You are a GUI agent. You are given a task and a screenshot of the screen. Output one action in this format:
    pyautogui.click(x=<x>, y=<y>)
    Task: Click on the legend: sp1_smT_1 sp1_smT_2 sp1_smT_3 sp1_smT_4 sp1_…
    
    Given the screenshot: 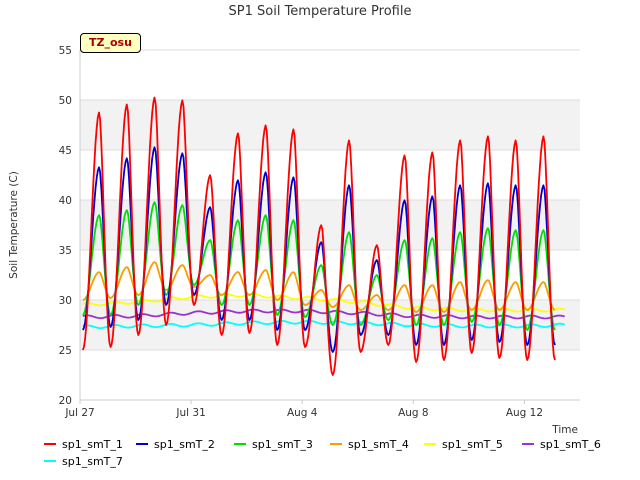 What is the action you would take?
    pyautogui.click(x=320, y=456)
    